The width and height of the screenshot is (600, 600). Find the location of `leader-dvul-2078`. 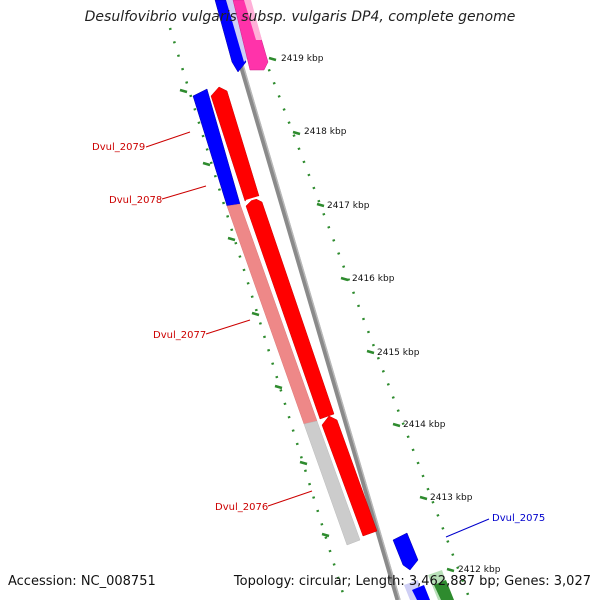

leader-dvul-2078 is located at coordinates (184, 192).